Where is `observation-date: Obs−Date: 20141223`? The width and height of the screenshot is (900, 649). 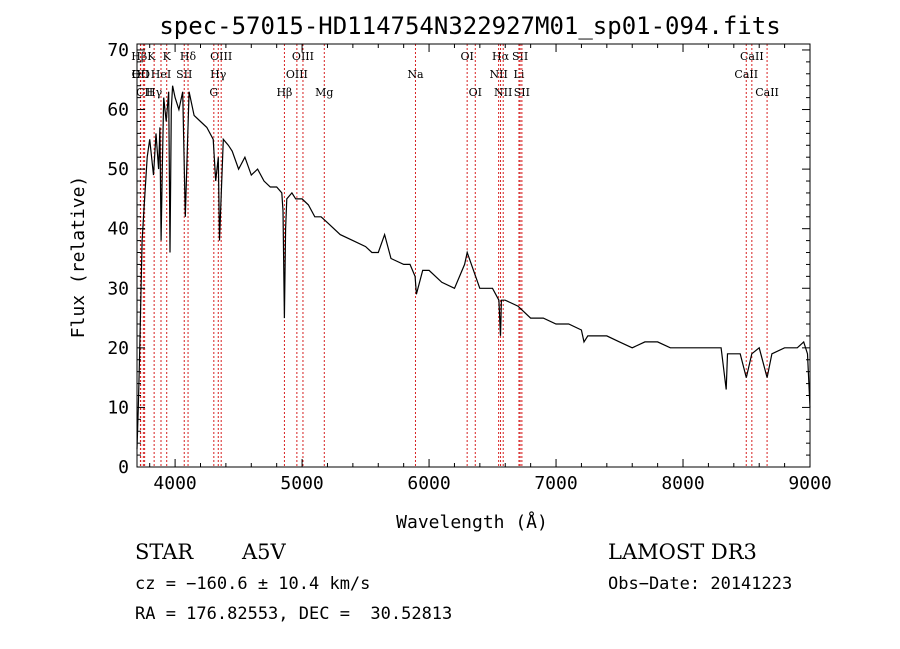
observation-date: Obs−Date: 20141223 is located at coordinates (700, 584).